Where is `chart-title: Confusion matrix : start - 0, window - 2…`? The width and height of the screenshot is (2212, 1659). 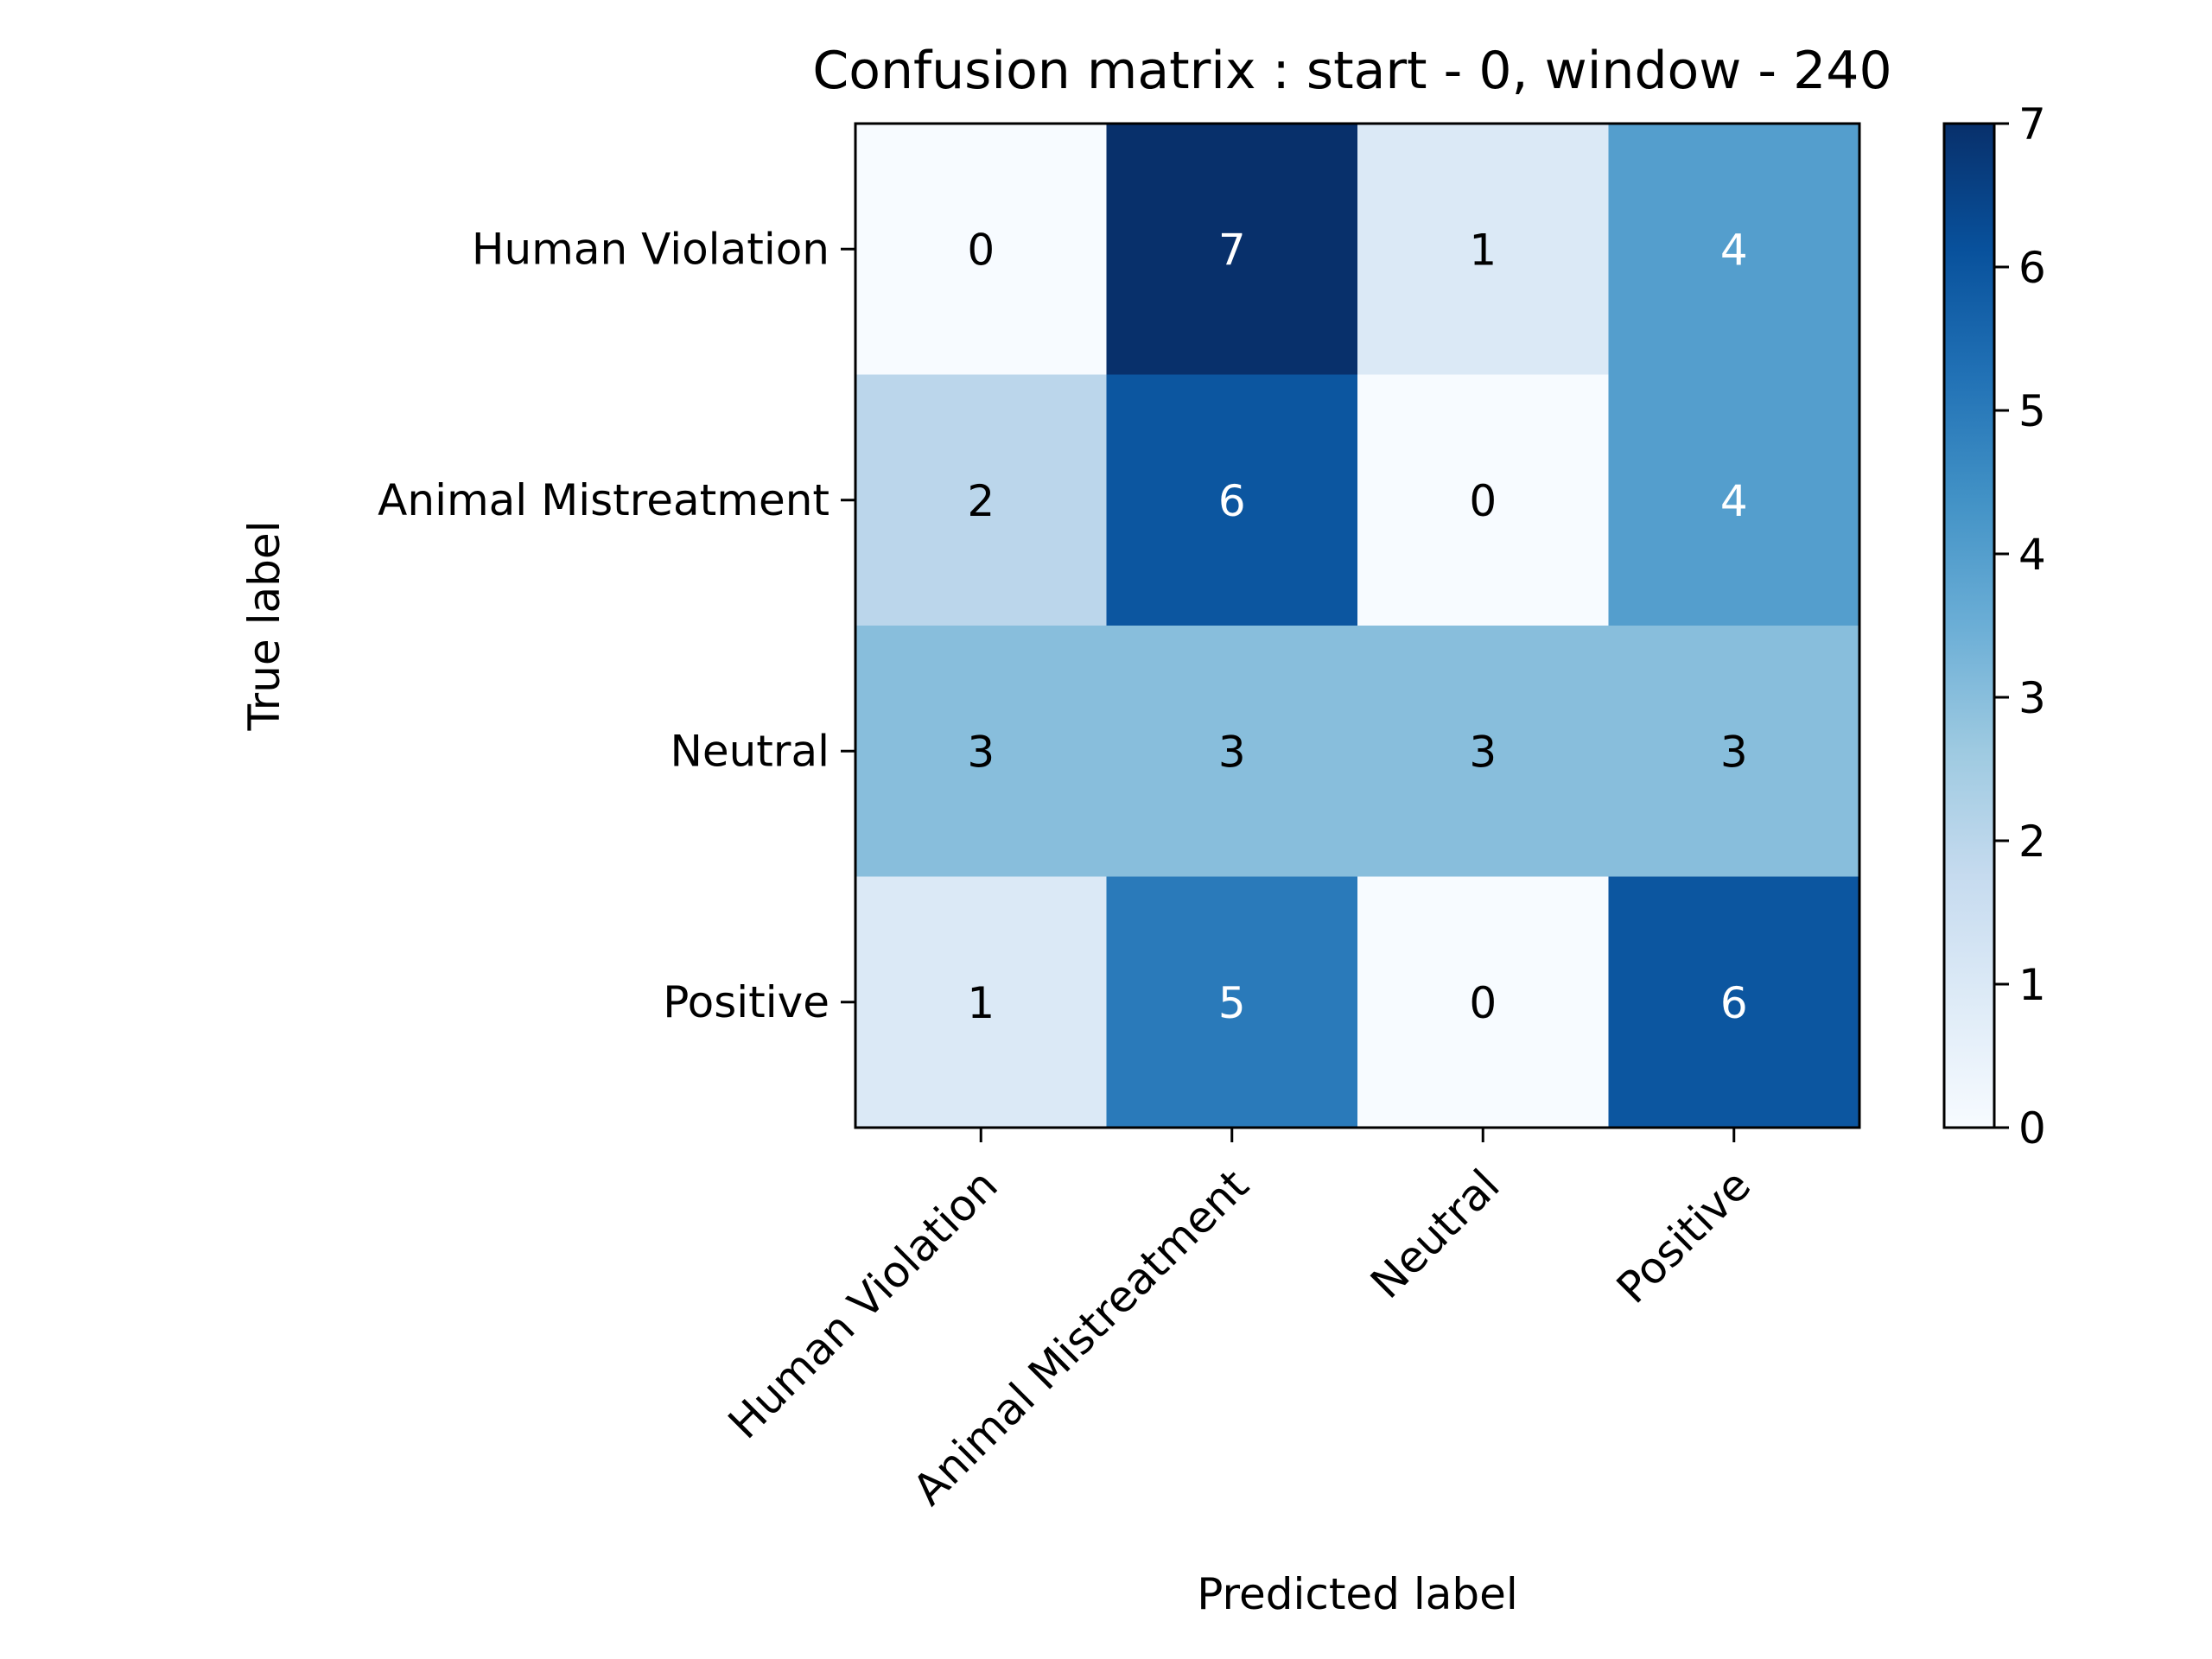 chart-title: Confusion matrix : start - 0, window - 2… is located at coordinates (1351, 71).